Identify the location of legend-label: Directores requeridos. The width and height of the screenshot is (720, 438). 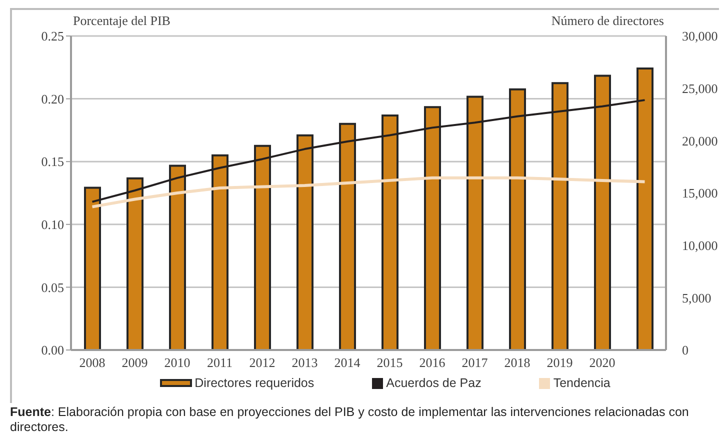
(254, 383).